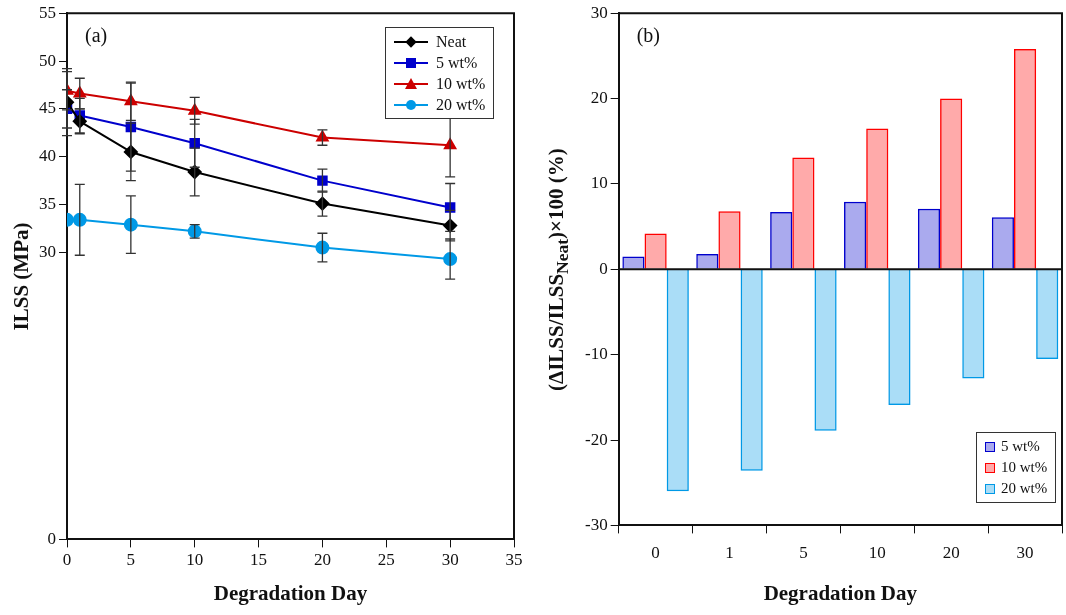  I want to click on annotation: (b), so click(648, 36).